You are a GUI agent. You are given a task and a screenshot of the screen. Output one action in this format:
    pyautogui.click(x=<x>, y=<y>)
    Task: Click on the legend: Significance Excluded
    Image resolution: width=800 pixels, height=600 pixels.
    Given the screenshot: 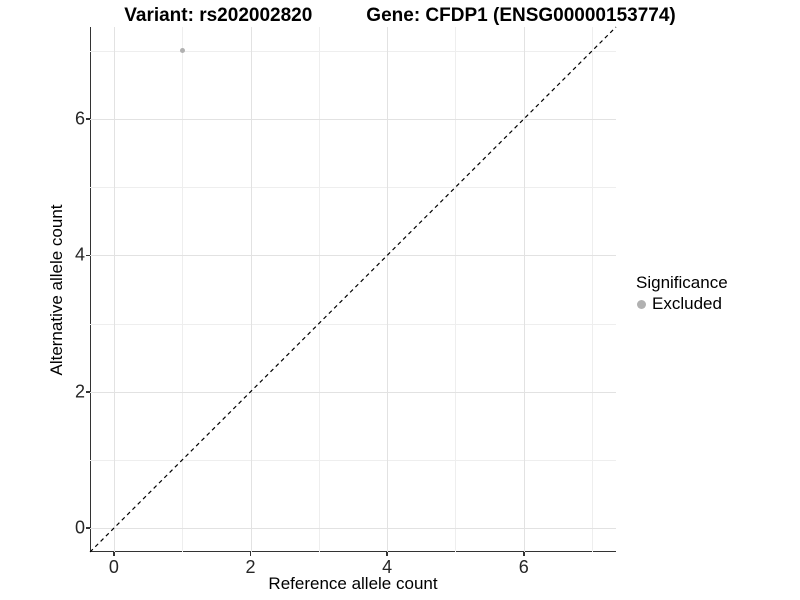 What is the action you would take?
    pyautogui.click(x=718, y=293)
    